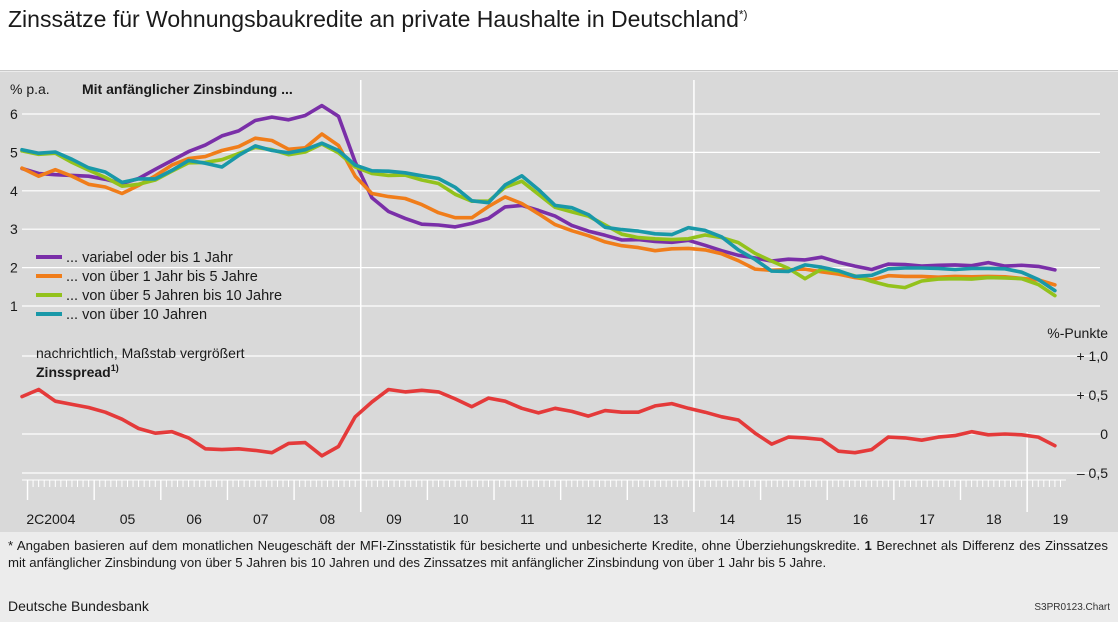  Describe the element at coordinates (11, 545) in the screenshot. I see `footnote-star: *` at that location.